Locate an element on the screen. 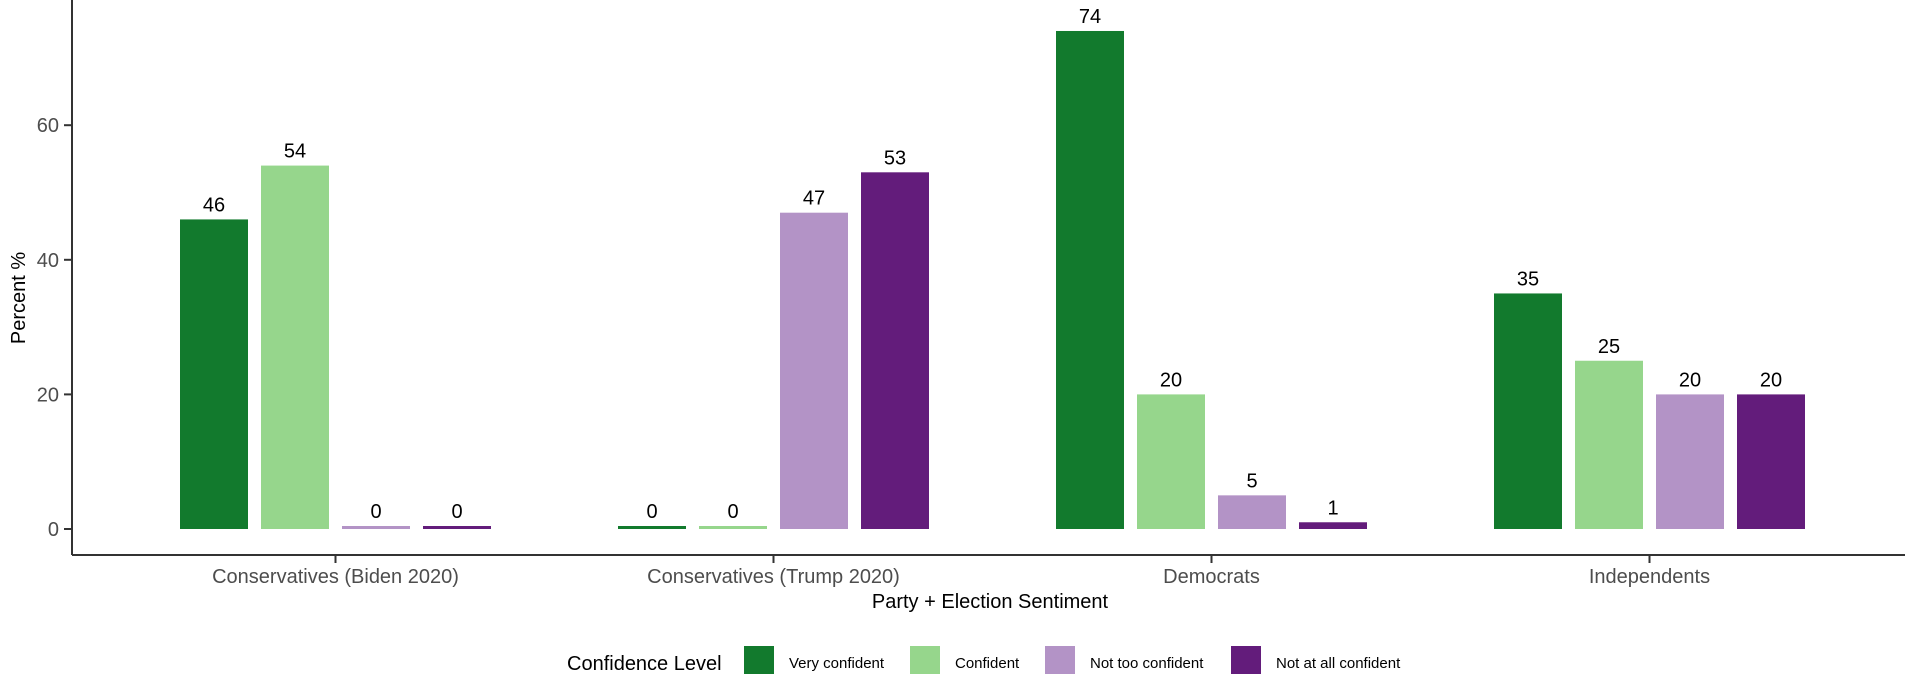  data-label-conservatives-biden-2020-very-confident: 46 is located at coordinates (214, 205).